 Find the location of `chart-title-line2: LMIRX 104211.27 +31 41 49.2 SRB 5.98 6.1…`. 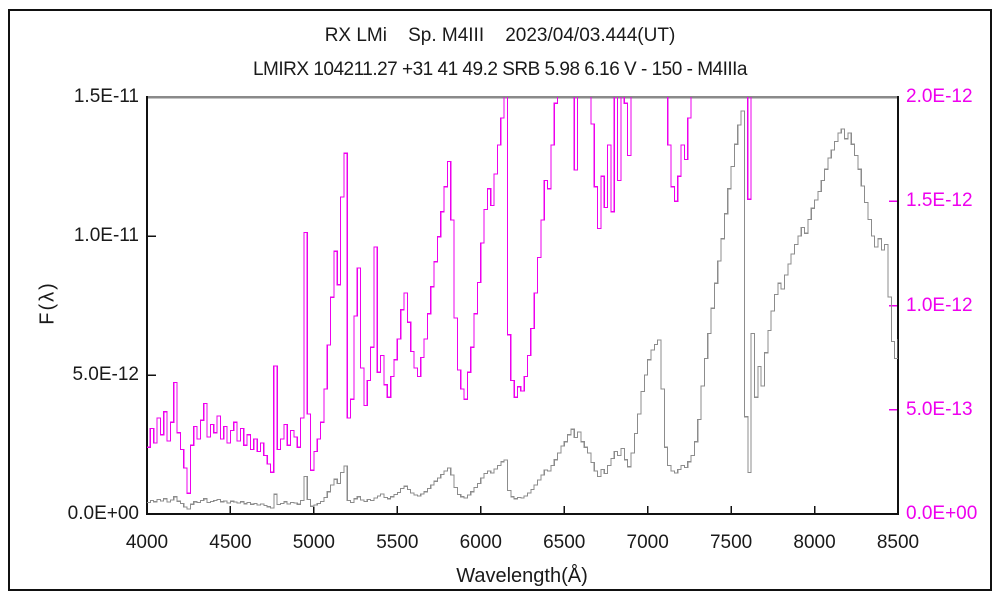

chart-title-line2: LMIRX 104211.27 +31 41 49.2 SRB 5.98 6.1… is located at coordinates (500, 69).